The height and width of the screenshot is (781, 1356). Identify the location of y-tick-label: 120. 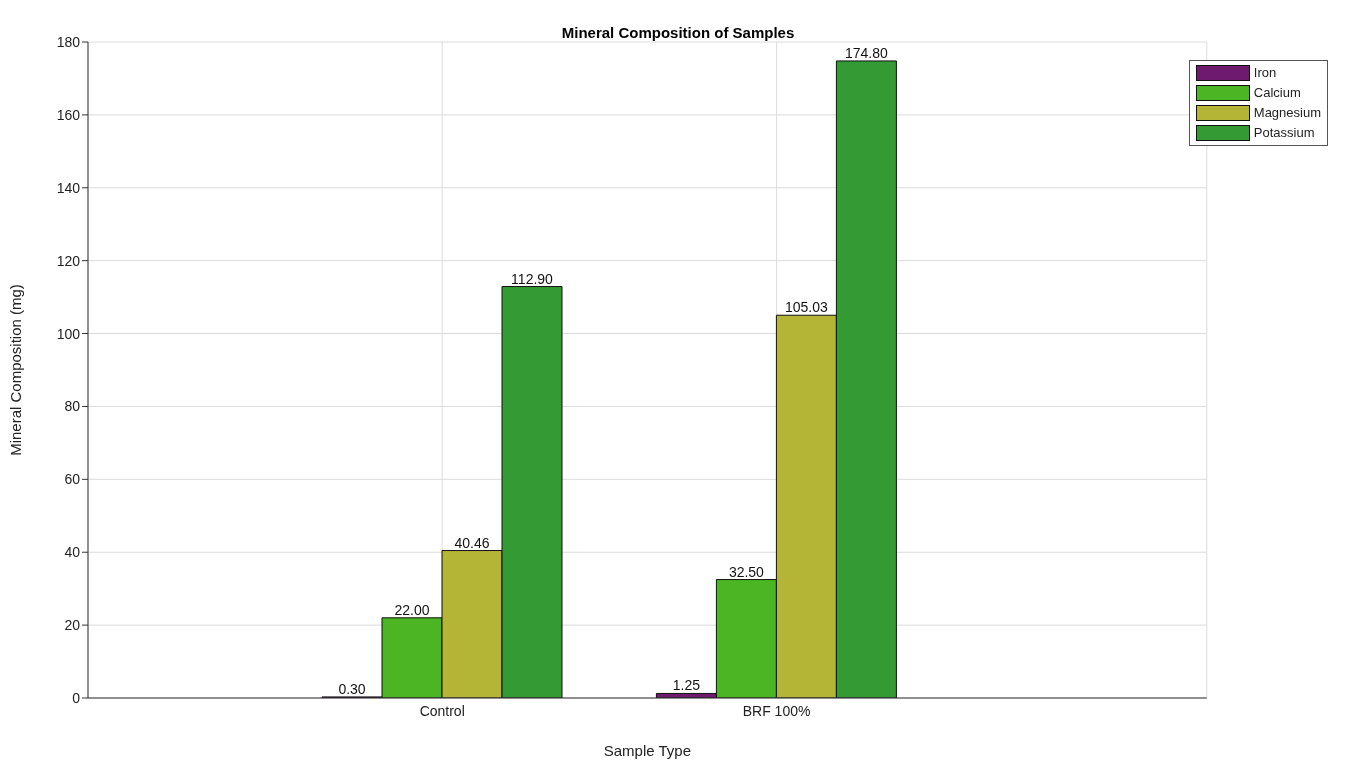
(68, 260).